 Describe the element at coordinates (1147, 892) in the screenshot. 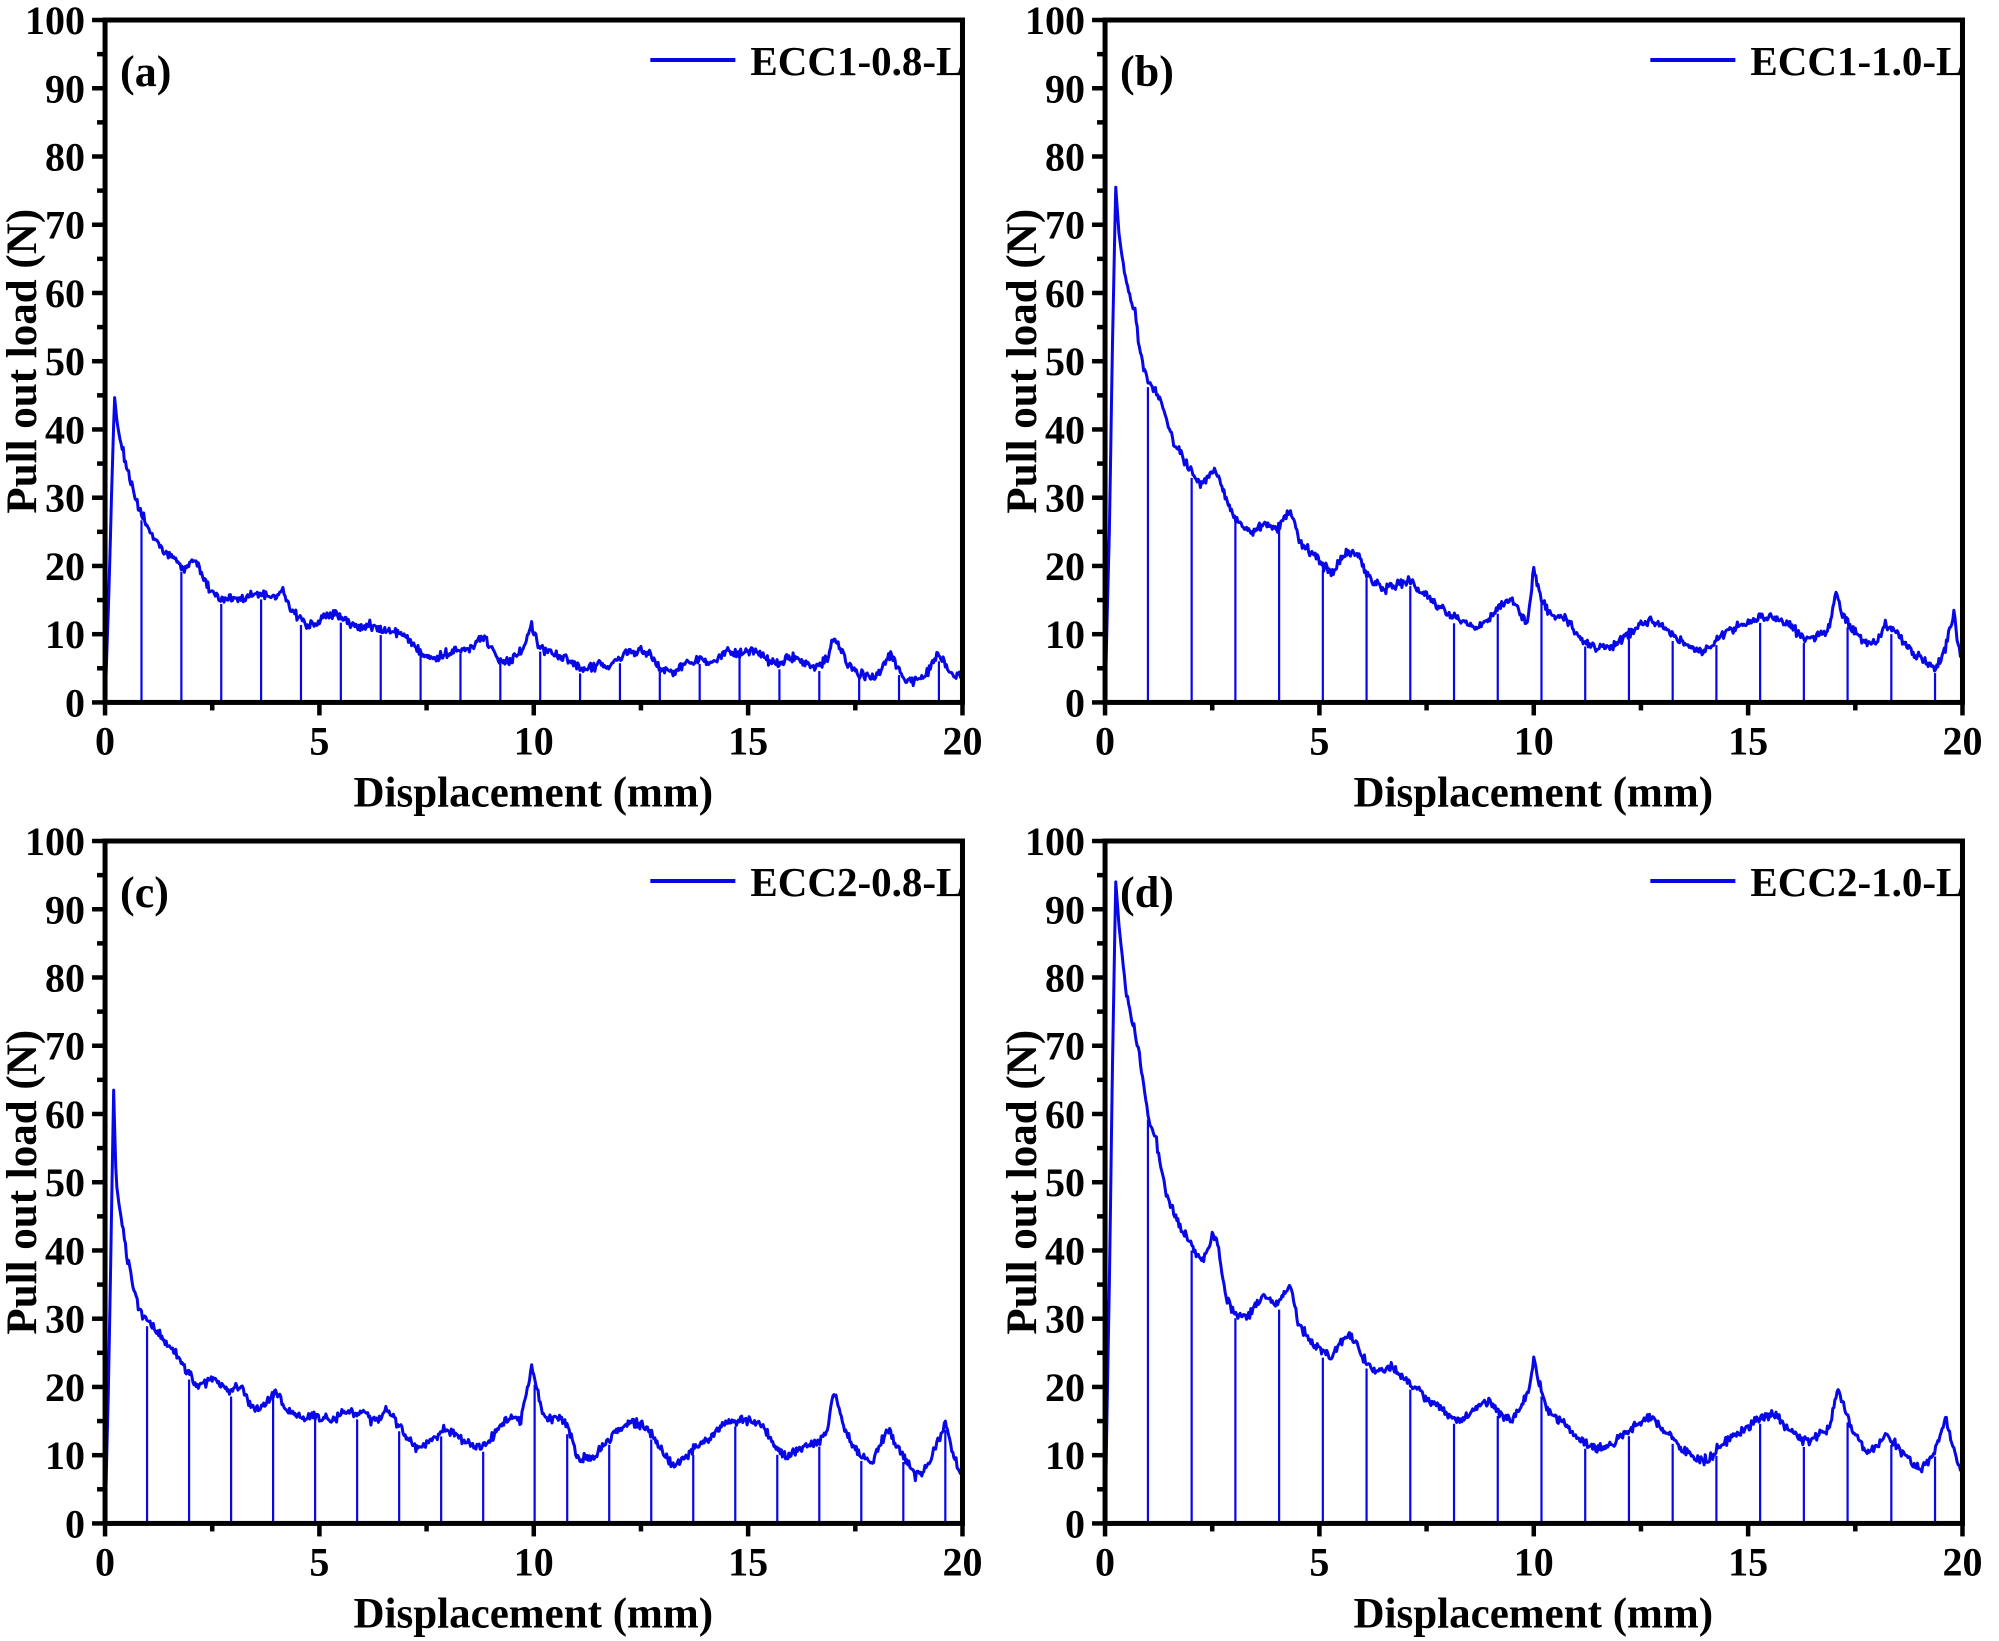

I see `panel-label: (d)` at that location.